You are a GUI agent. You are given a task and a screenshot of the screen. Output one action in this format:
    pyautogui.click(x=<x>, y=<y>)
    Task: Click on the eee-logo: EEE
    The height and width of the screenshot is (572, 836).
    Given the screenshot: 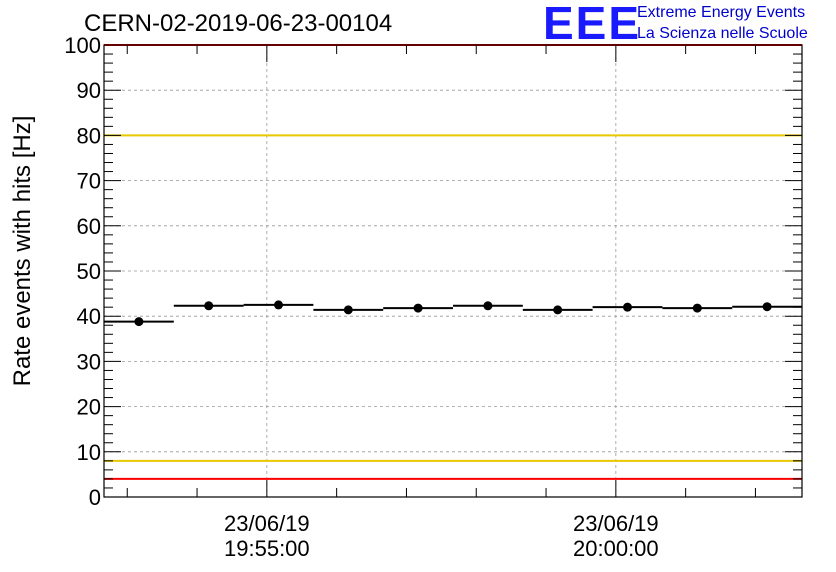 What is the action you would take?
    pyautogui.click(x=592, y=24)
    